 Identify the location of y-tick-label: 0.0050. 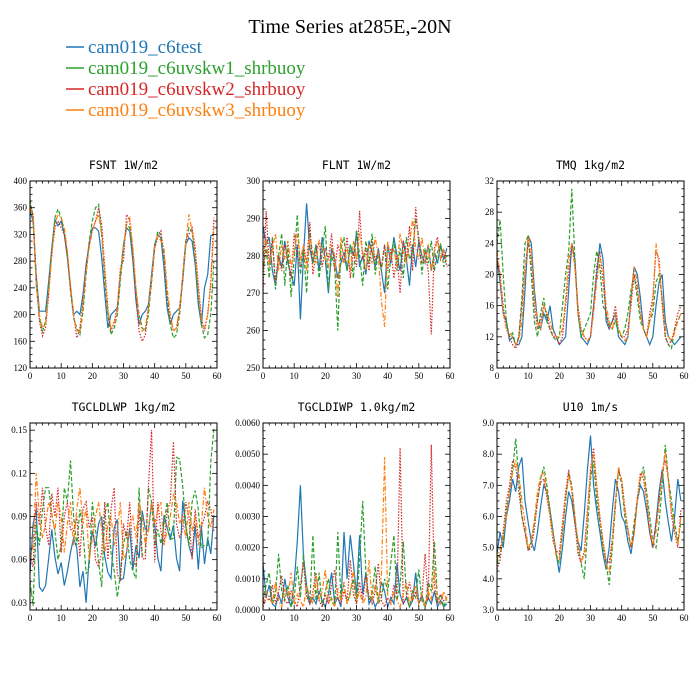
(247, 454).